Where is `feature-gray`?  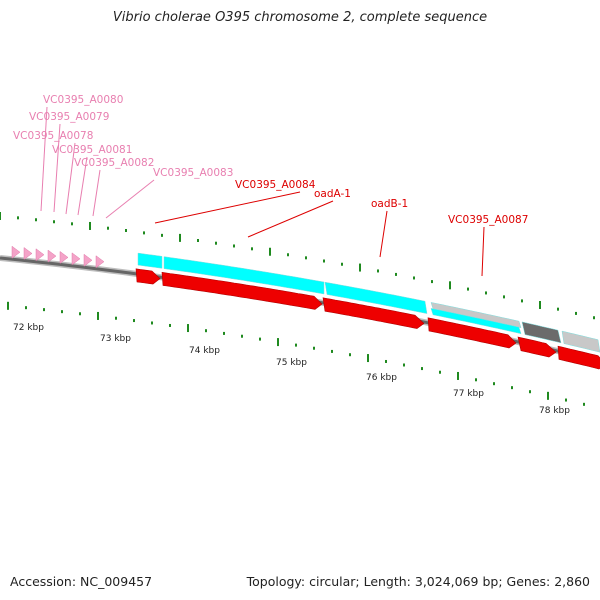
feature-gray is located at coordinates (580, 341).